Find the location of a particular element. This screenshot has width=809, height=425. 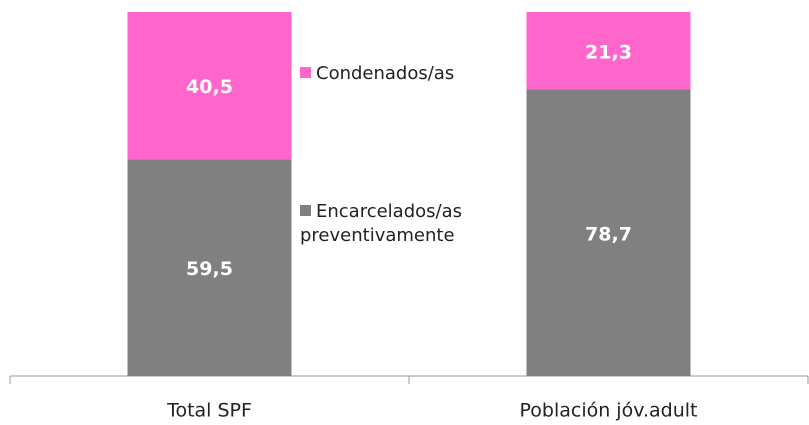

x-tick-label: Total SPF is located at coordinates (209, 411).